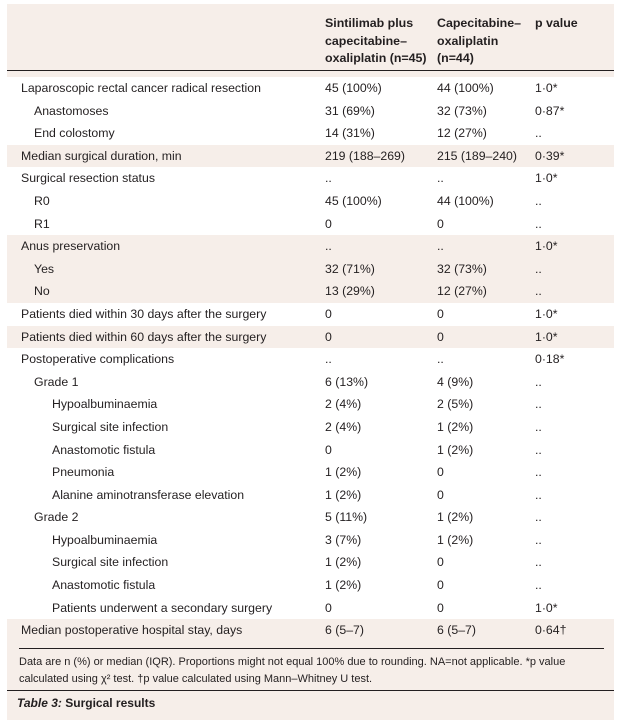  I want to click on row-label: Hypoalbuminaemia, so click(105, 404).